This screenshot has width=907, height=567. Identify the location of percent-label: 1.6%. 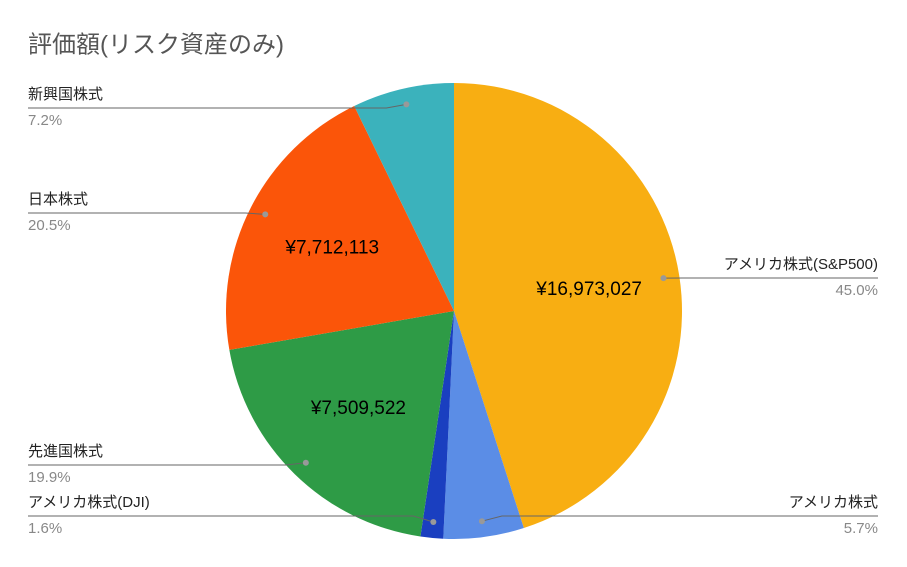
(45, 528).